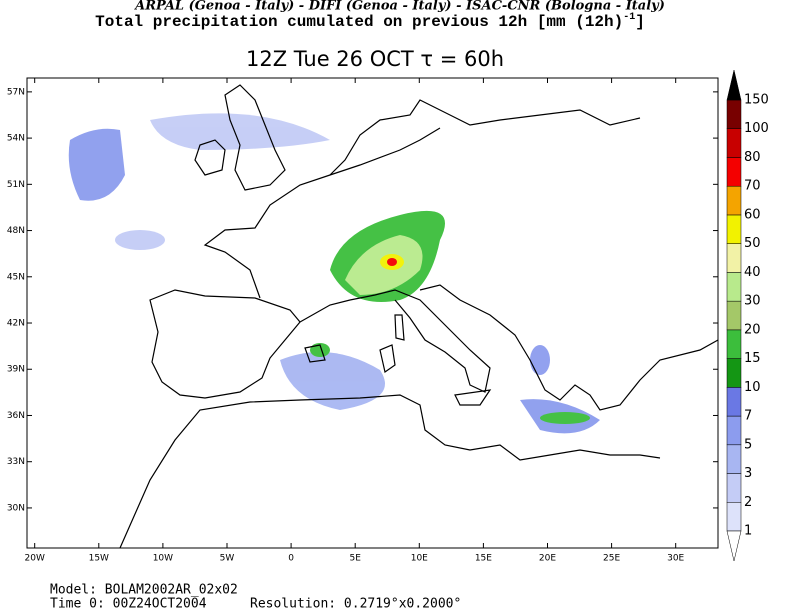 The image size is (792, 612). I want to click on colorbar-label: 70, so click(752, 186).